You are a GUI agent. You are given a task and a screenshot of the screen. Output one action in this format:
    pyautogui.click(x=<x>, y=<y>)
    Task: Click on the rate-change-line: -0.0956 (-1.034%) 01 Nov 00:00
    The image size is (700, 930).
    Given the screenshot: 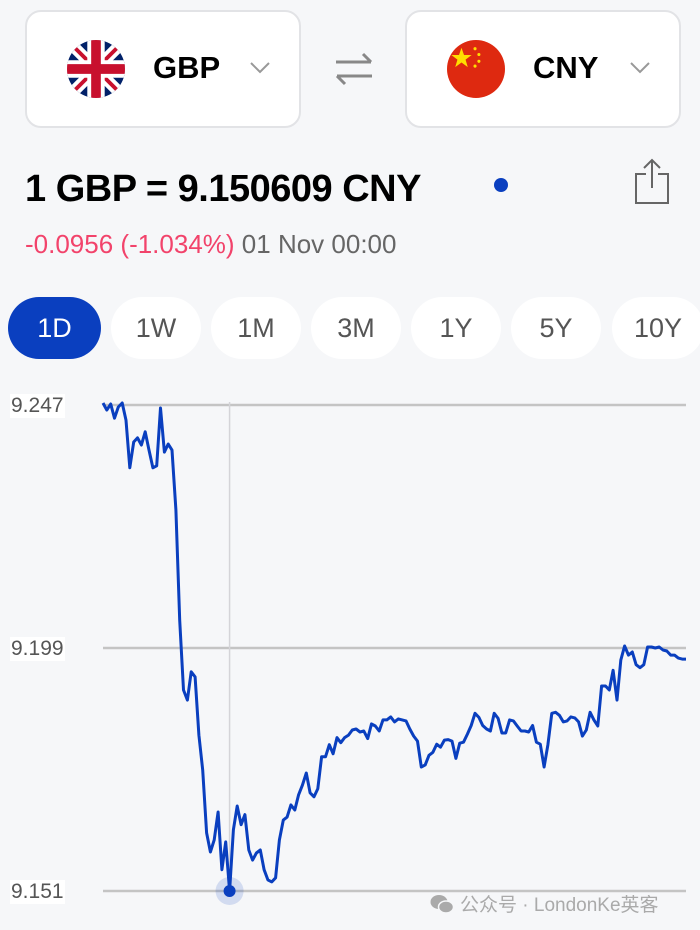 What is the action you would take?
    pyautogui.click(x=210, y=244)
    